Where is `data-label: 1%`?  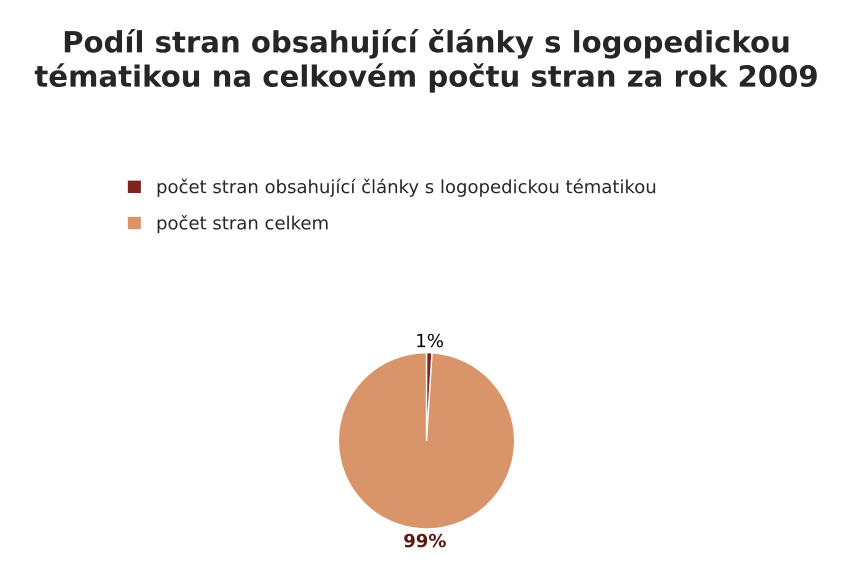 data-label: 1% is located at coordinates (430, 341).